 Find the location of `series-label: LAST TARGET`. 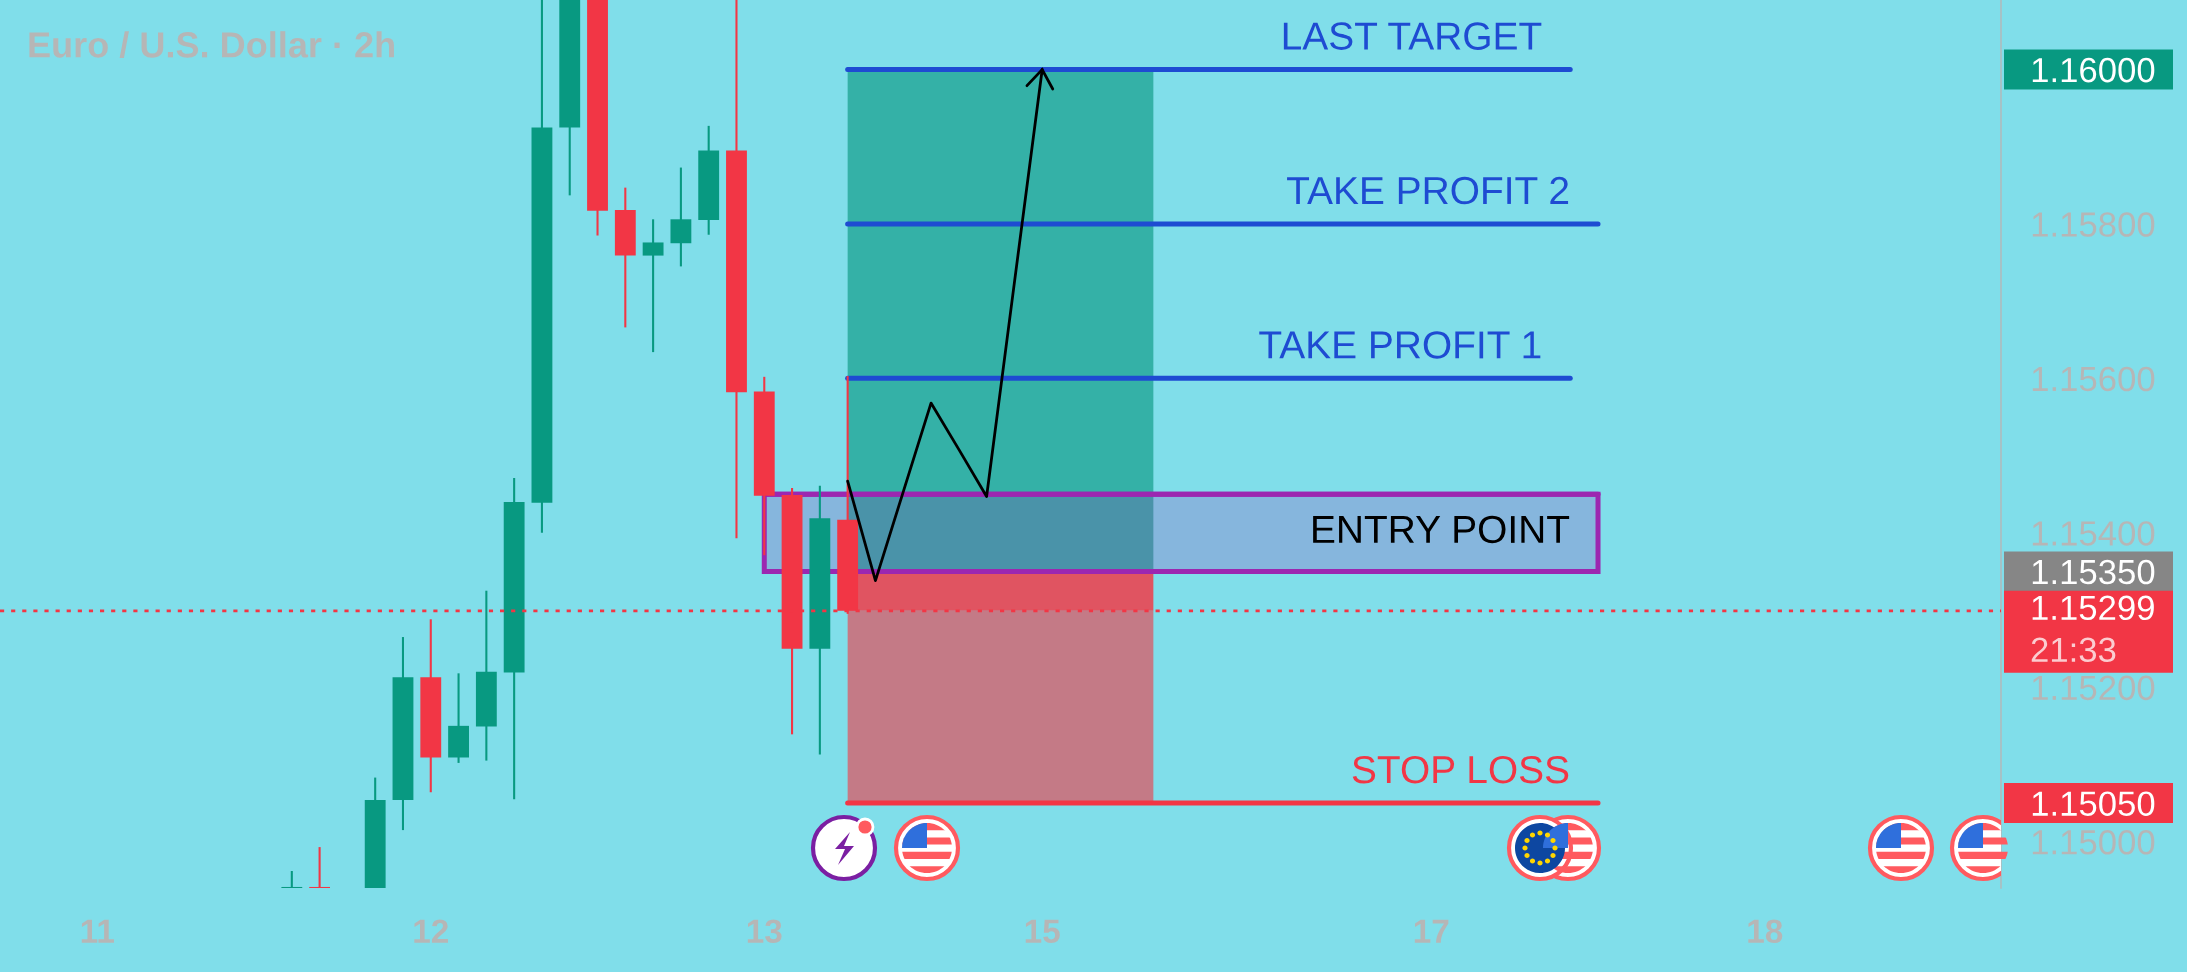

series-label: LAST TARGET is located at coordinates (1412, 36).